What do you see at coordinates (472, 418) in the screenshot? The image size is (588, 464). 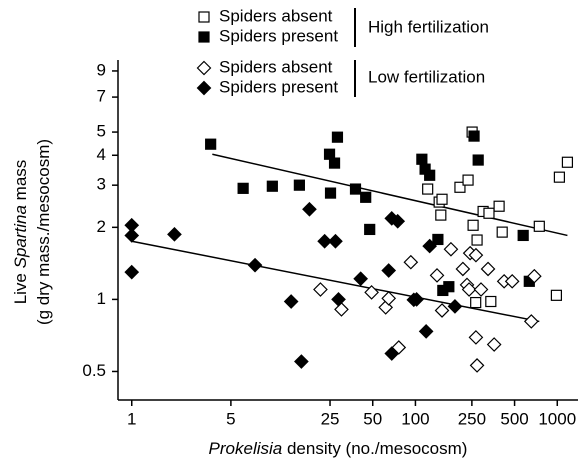 I see `x-tick-label: 250` at bounding box center [472, 418].